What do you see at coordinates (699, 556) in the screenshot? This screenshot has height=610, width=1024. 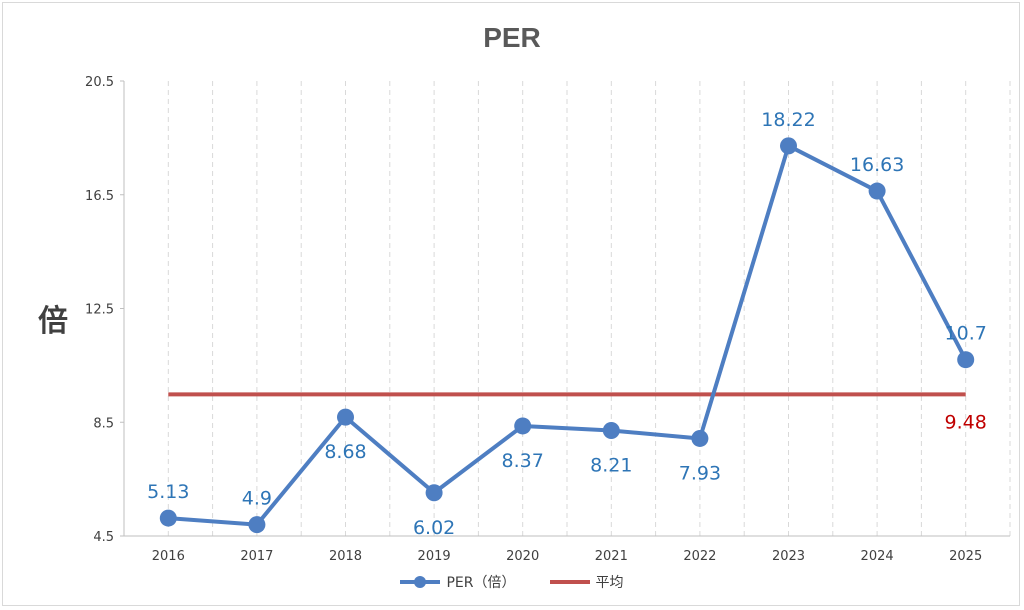 I see `x-tick-label: 2022` at bounding box center [699, 556].